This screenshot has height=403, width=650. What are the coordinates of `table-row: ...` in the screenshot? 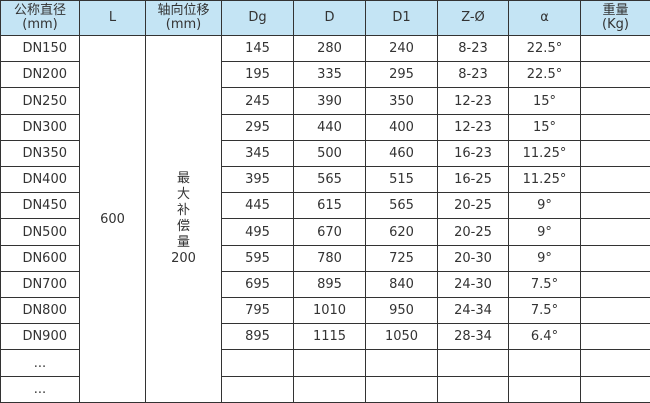 It's located at (325, 363).